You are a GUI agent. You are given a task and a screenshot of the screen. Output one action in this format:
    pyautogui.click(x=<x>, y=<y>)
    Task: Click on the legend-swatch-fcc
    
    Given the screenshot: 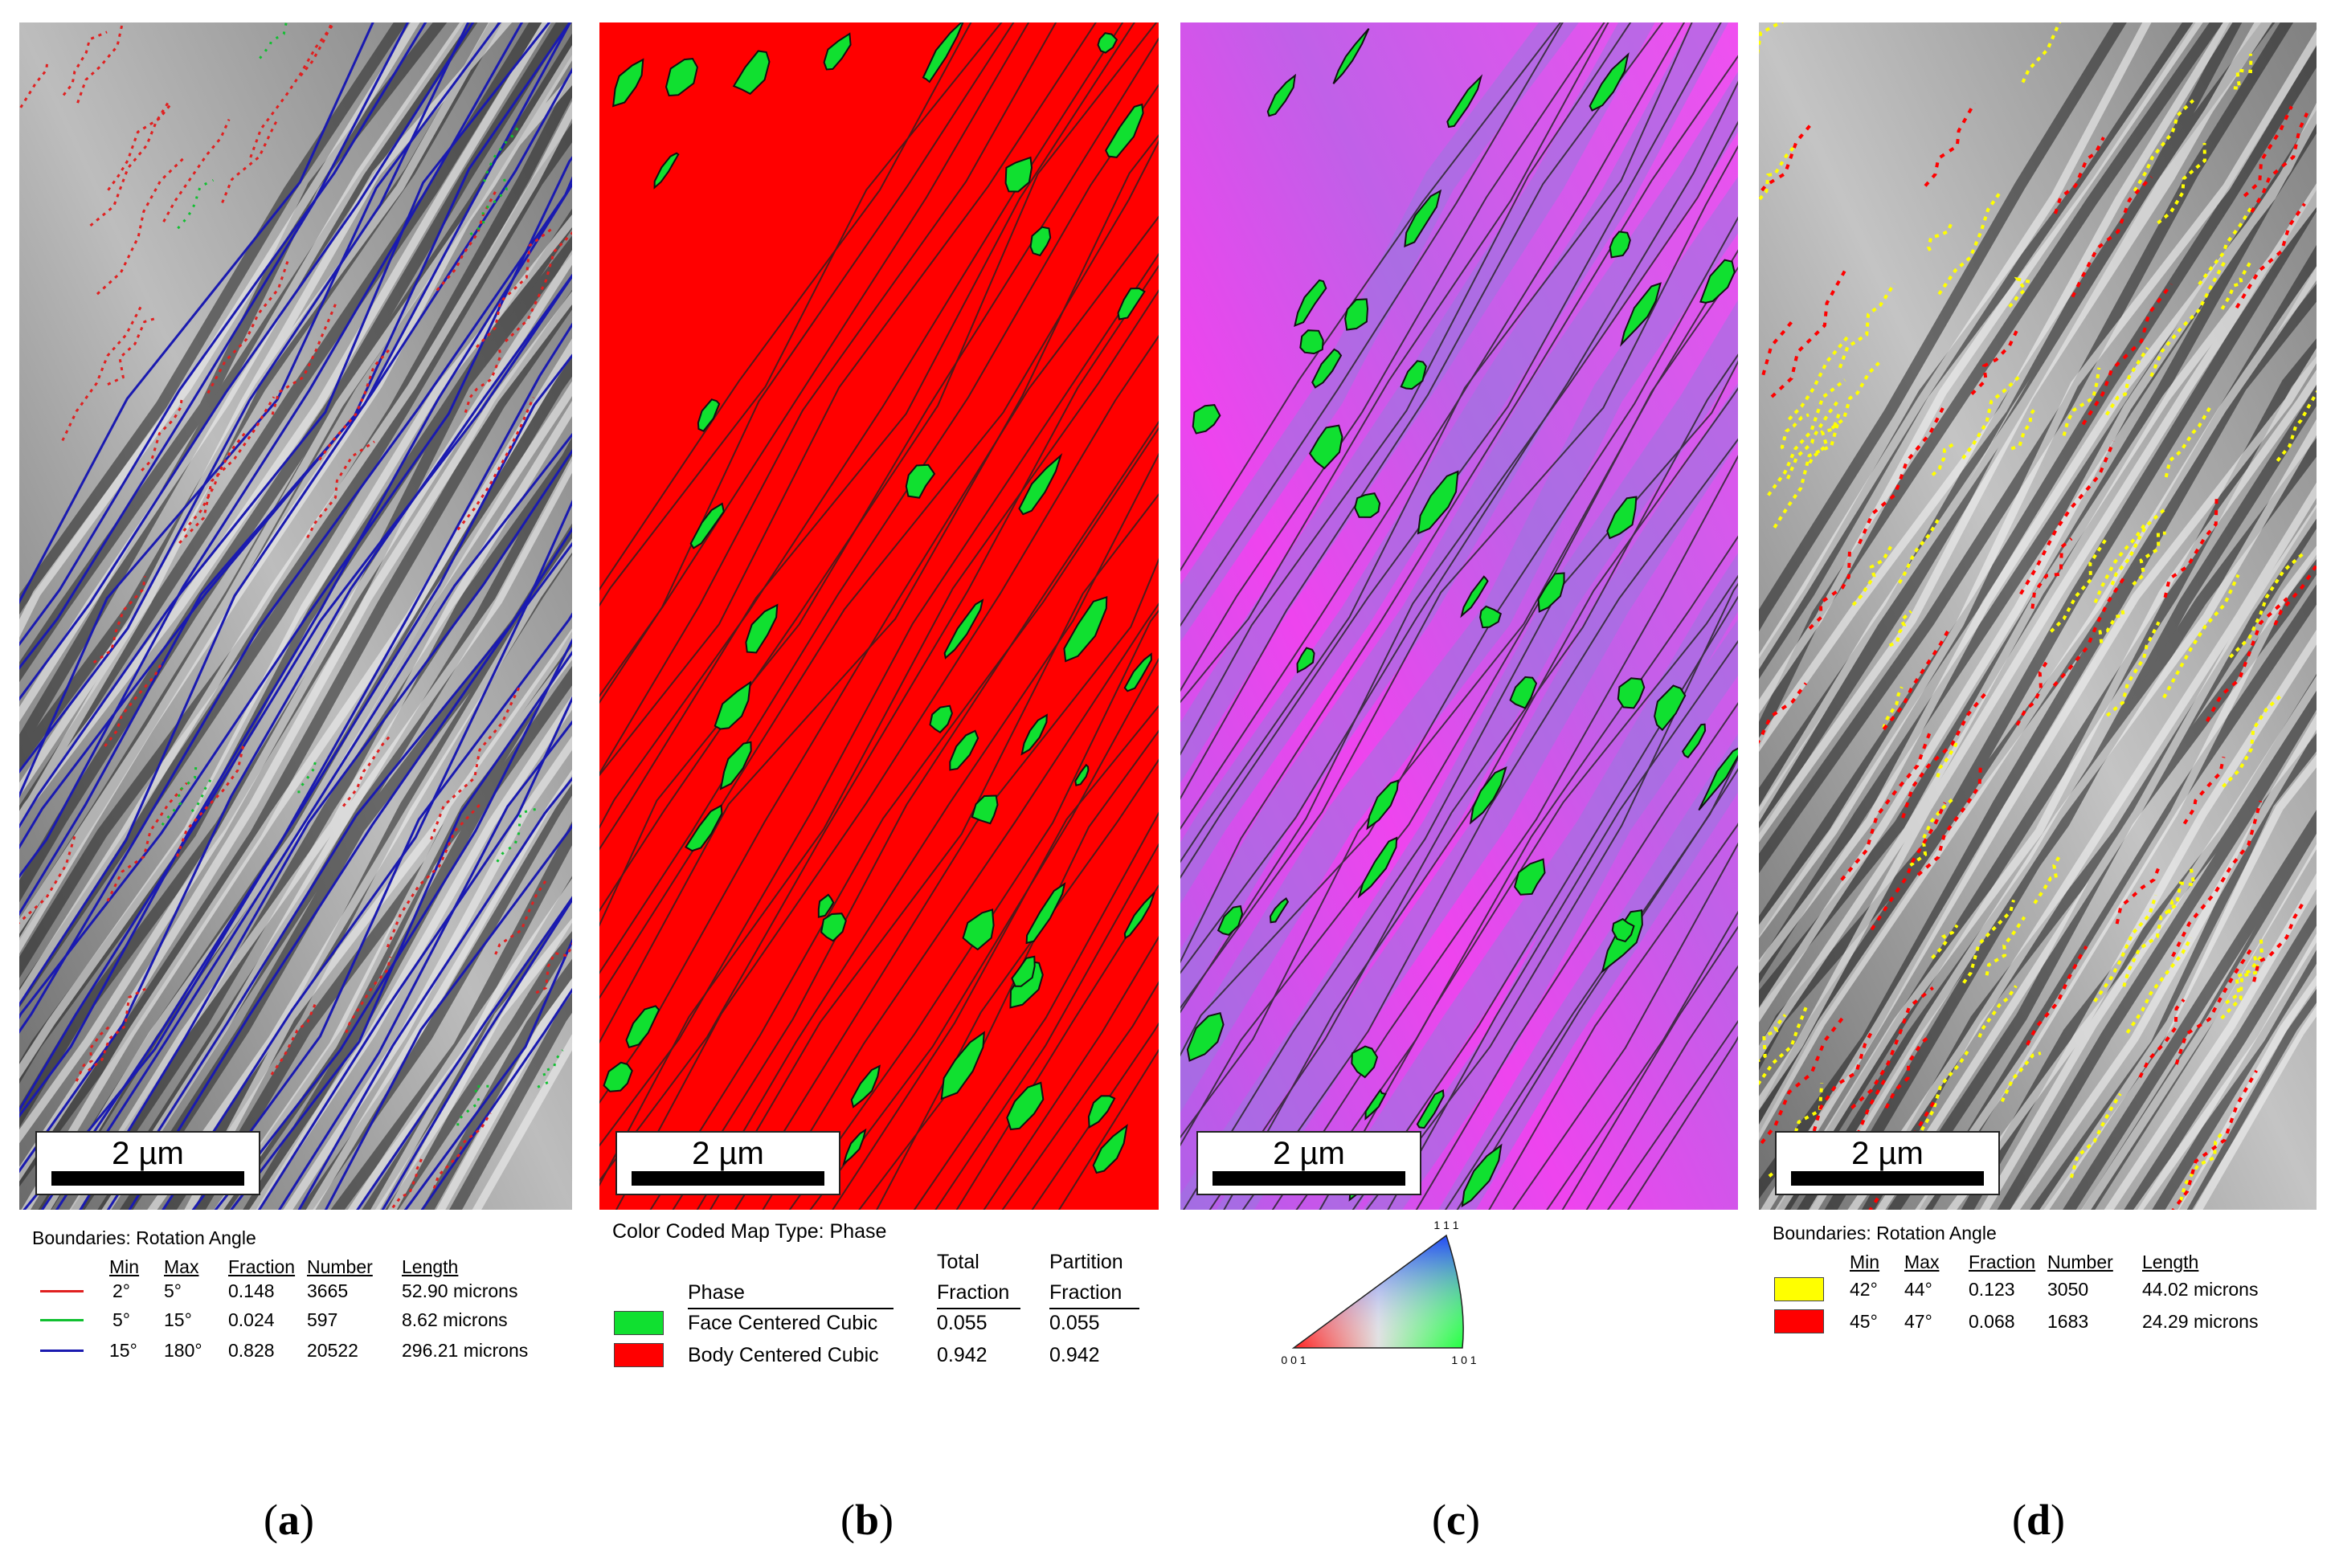 What is the action you would take?
    pyautogui.click(x=639, y=1323)
    